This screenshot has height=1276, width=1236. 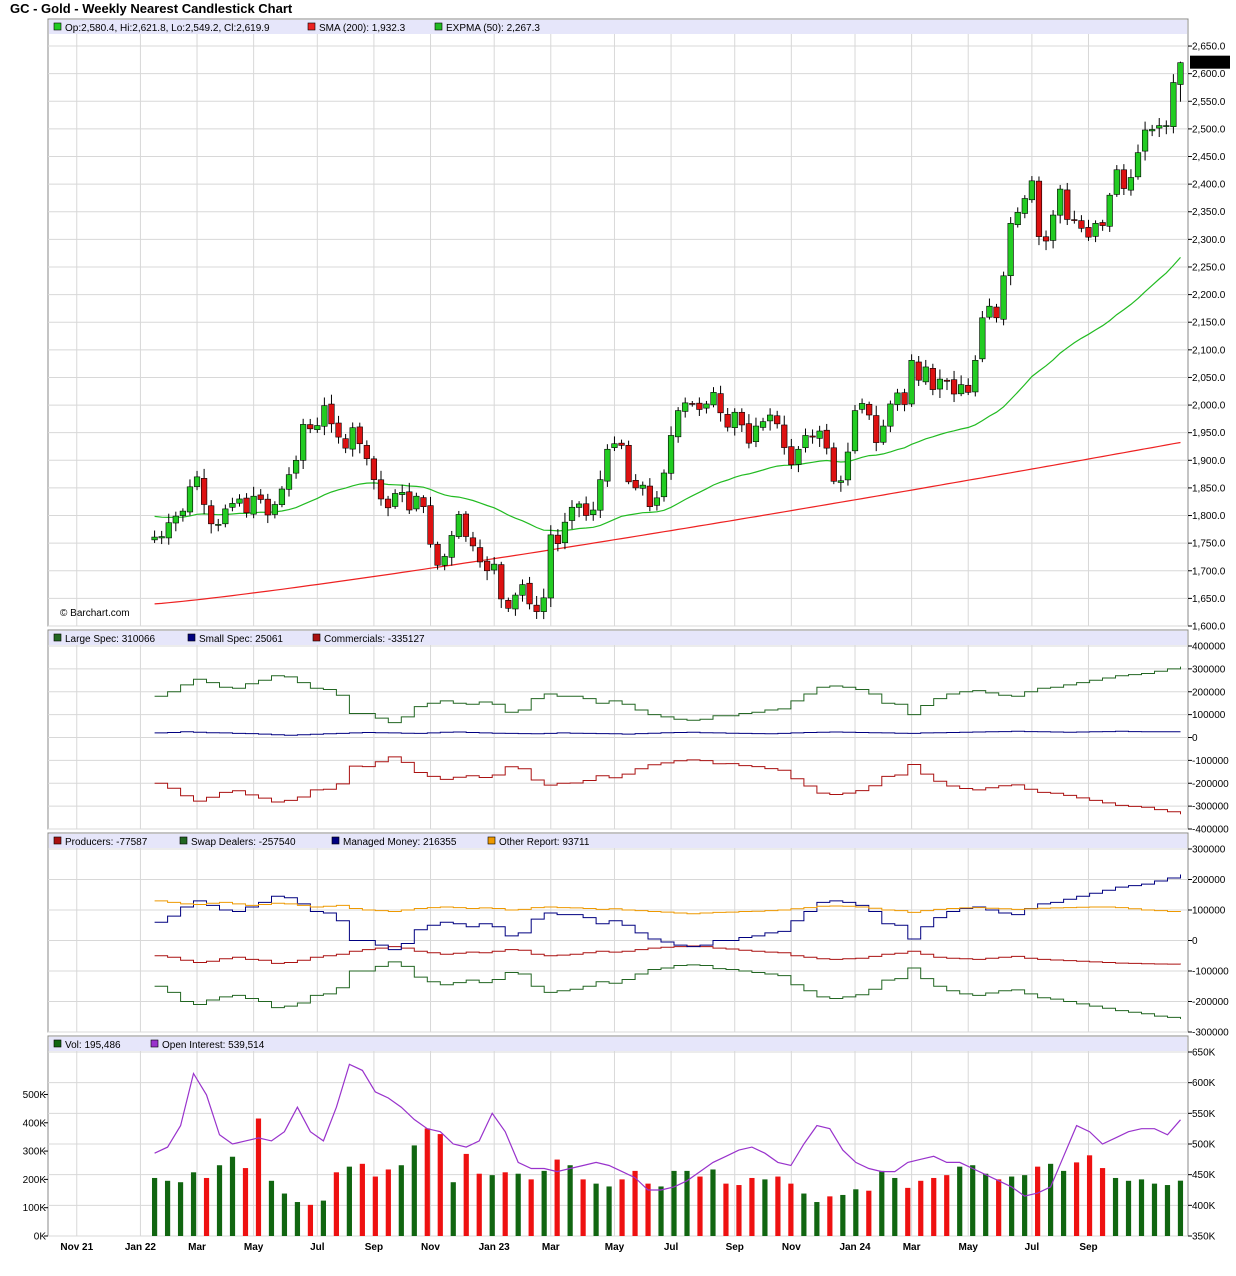 I want to click on y-tick-label: -400000, so click(x=1210, y=830).